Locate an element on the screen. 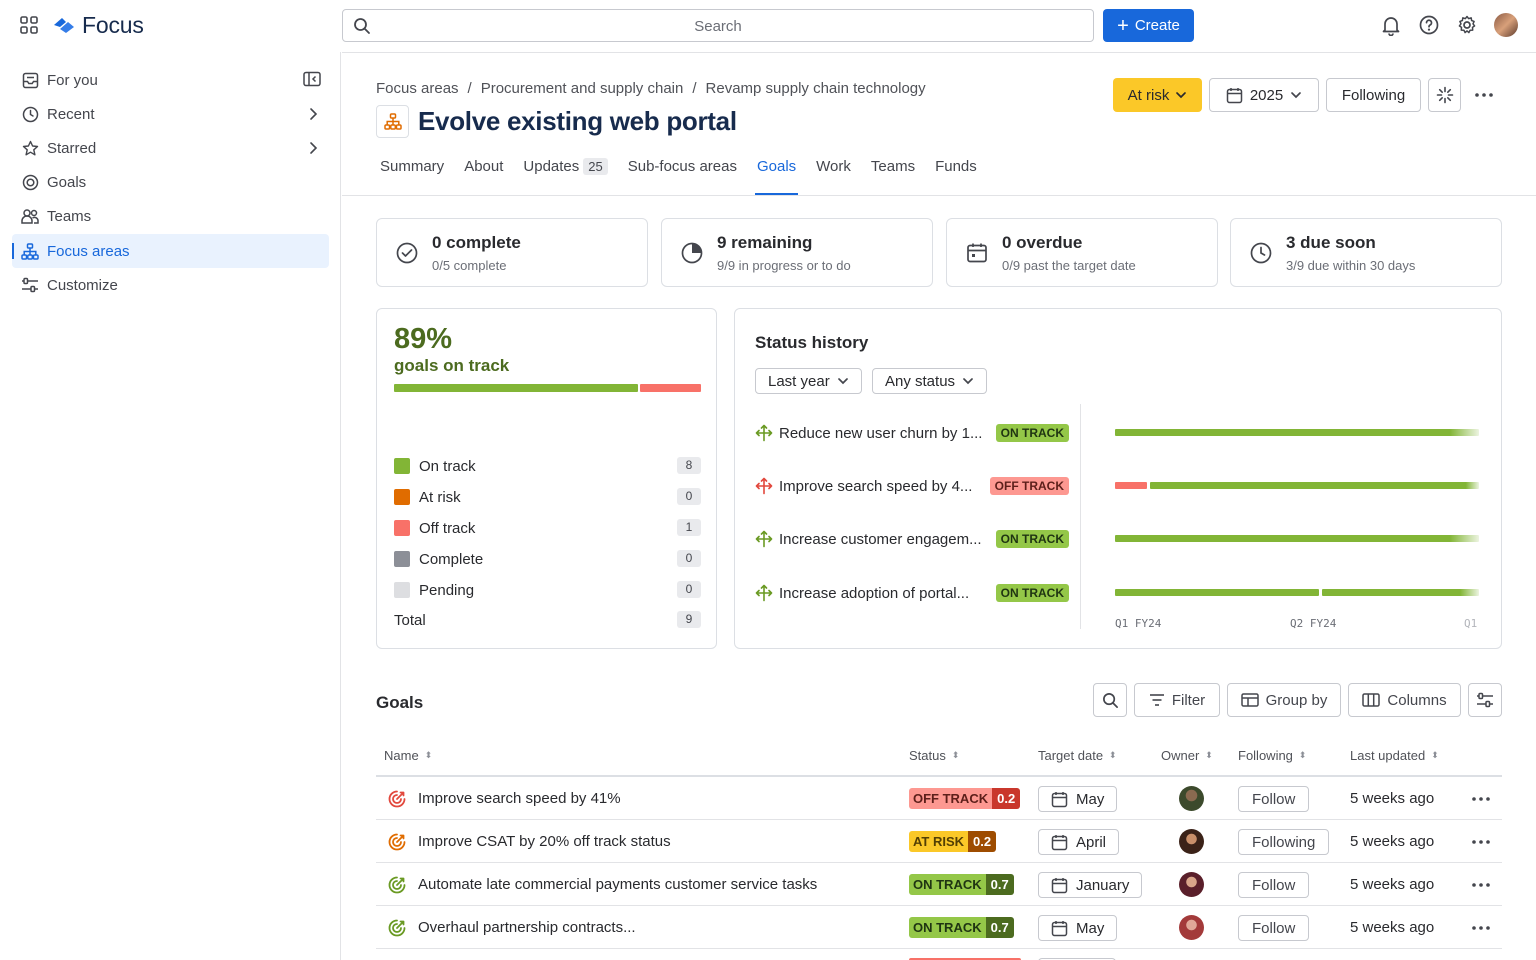 Image resolution: width=1536 pixels, height=960 pixels. collapse-sidebar-icon is located at coordinates (312, 79).